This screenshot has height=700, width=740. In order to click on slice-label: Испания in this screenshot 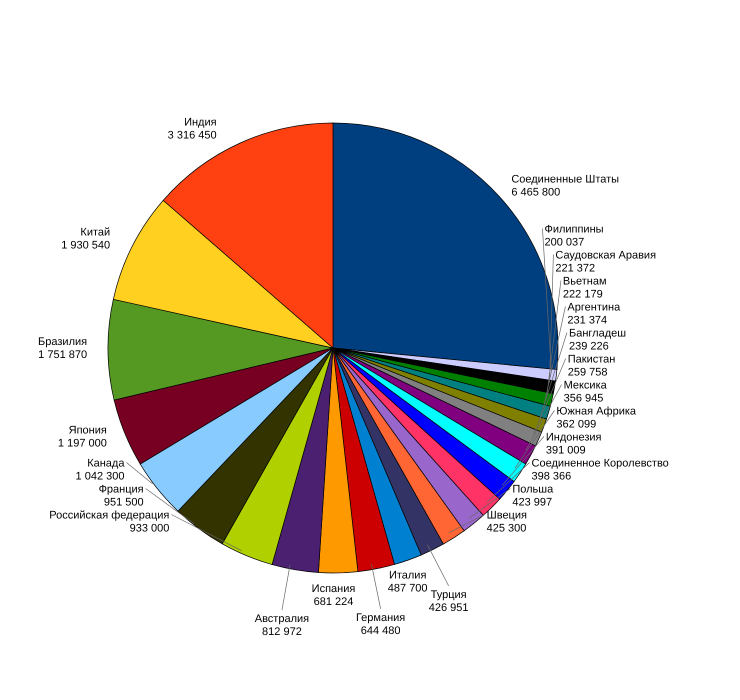, I will do `click(334, 588)`.